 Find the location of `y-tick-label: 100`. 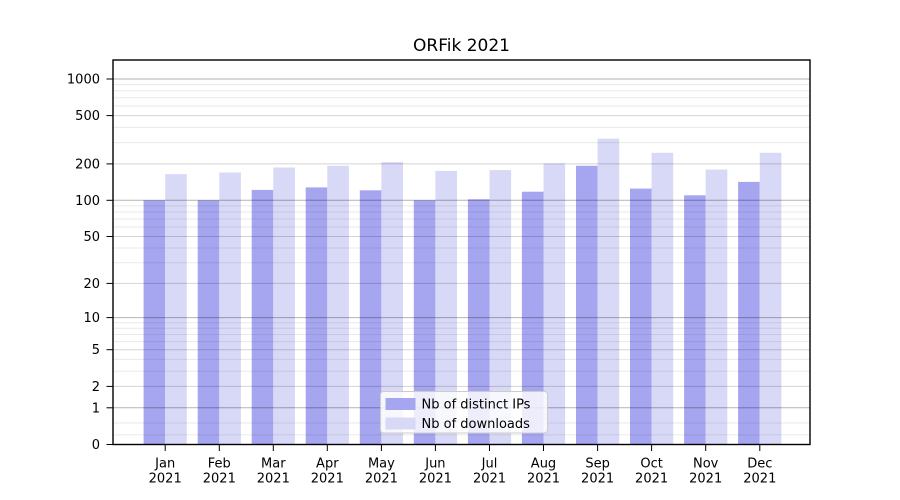

y-tick-label: 100 is located at coordinates (87, 201).